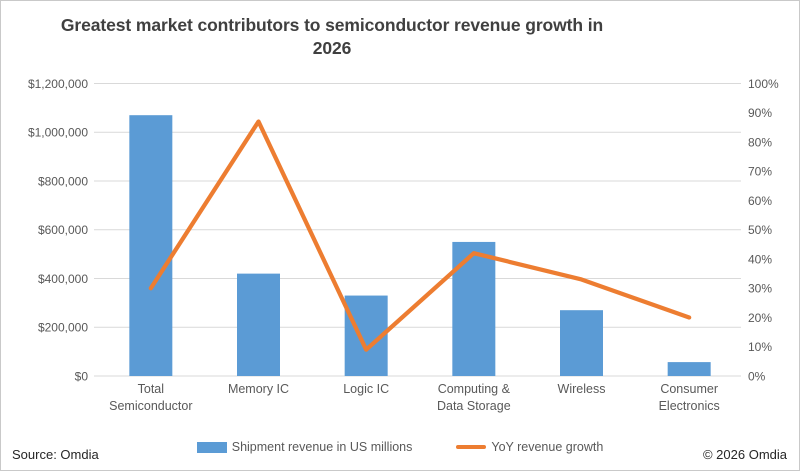 The image size is (800, 471). I want to click on legend-item-yoy-growth: YoY revenue growth, so click(529, 447).